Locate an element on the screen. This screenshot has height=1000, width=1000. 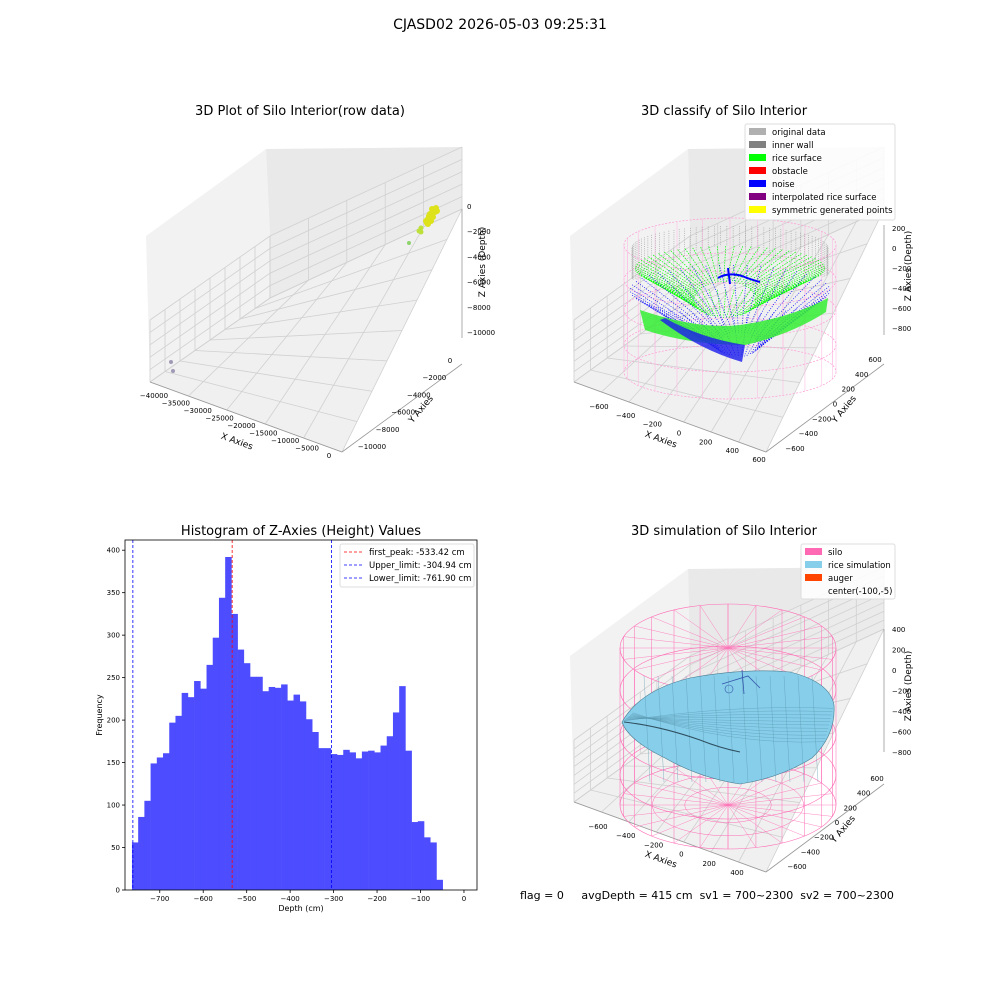
y-tick-label: −400 is located at coordinates (810, 852).